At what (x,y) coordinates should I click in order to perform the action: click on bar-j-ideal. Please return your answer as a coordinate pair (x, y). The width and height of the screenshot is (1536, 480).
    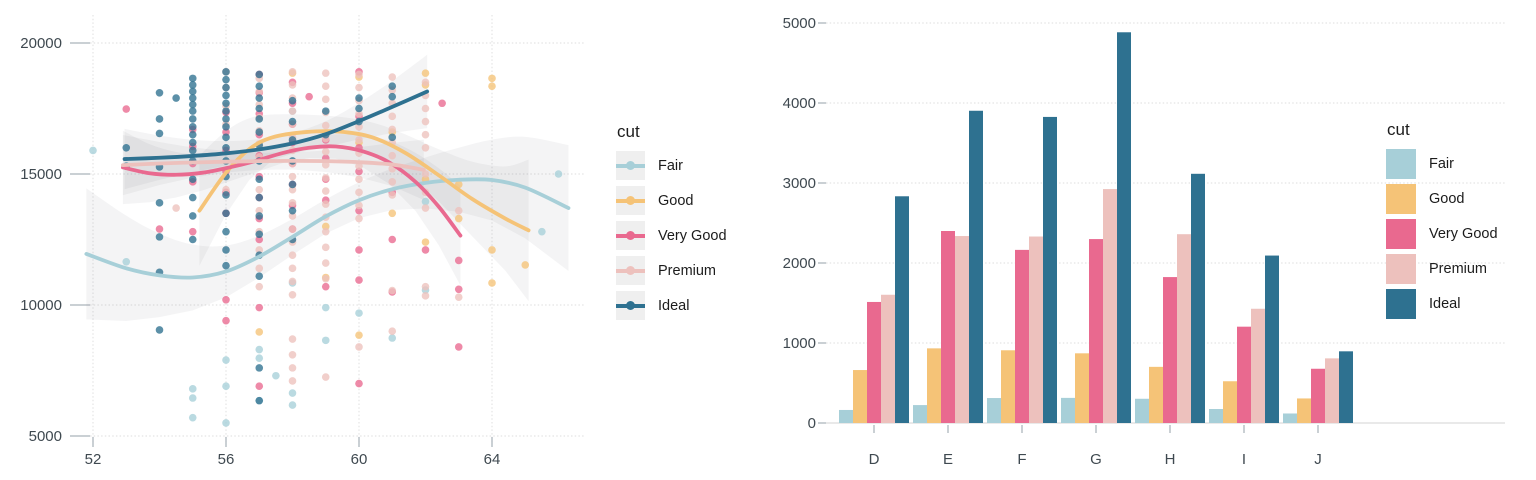
    Looking at the image, I should click on (1346, 387).